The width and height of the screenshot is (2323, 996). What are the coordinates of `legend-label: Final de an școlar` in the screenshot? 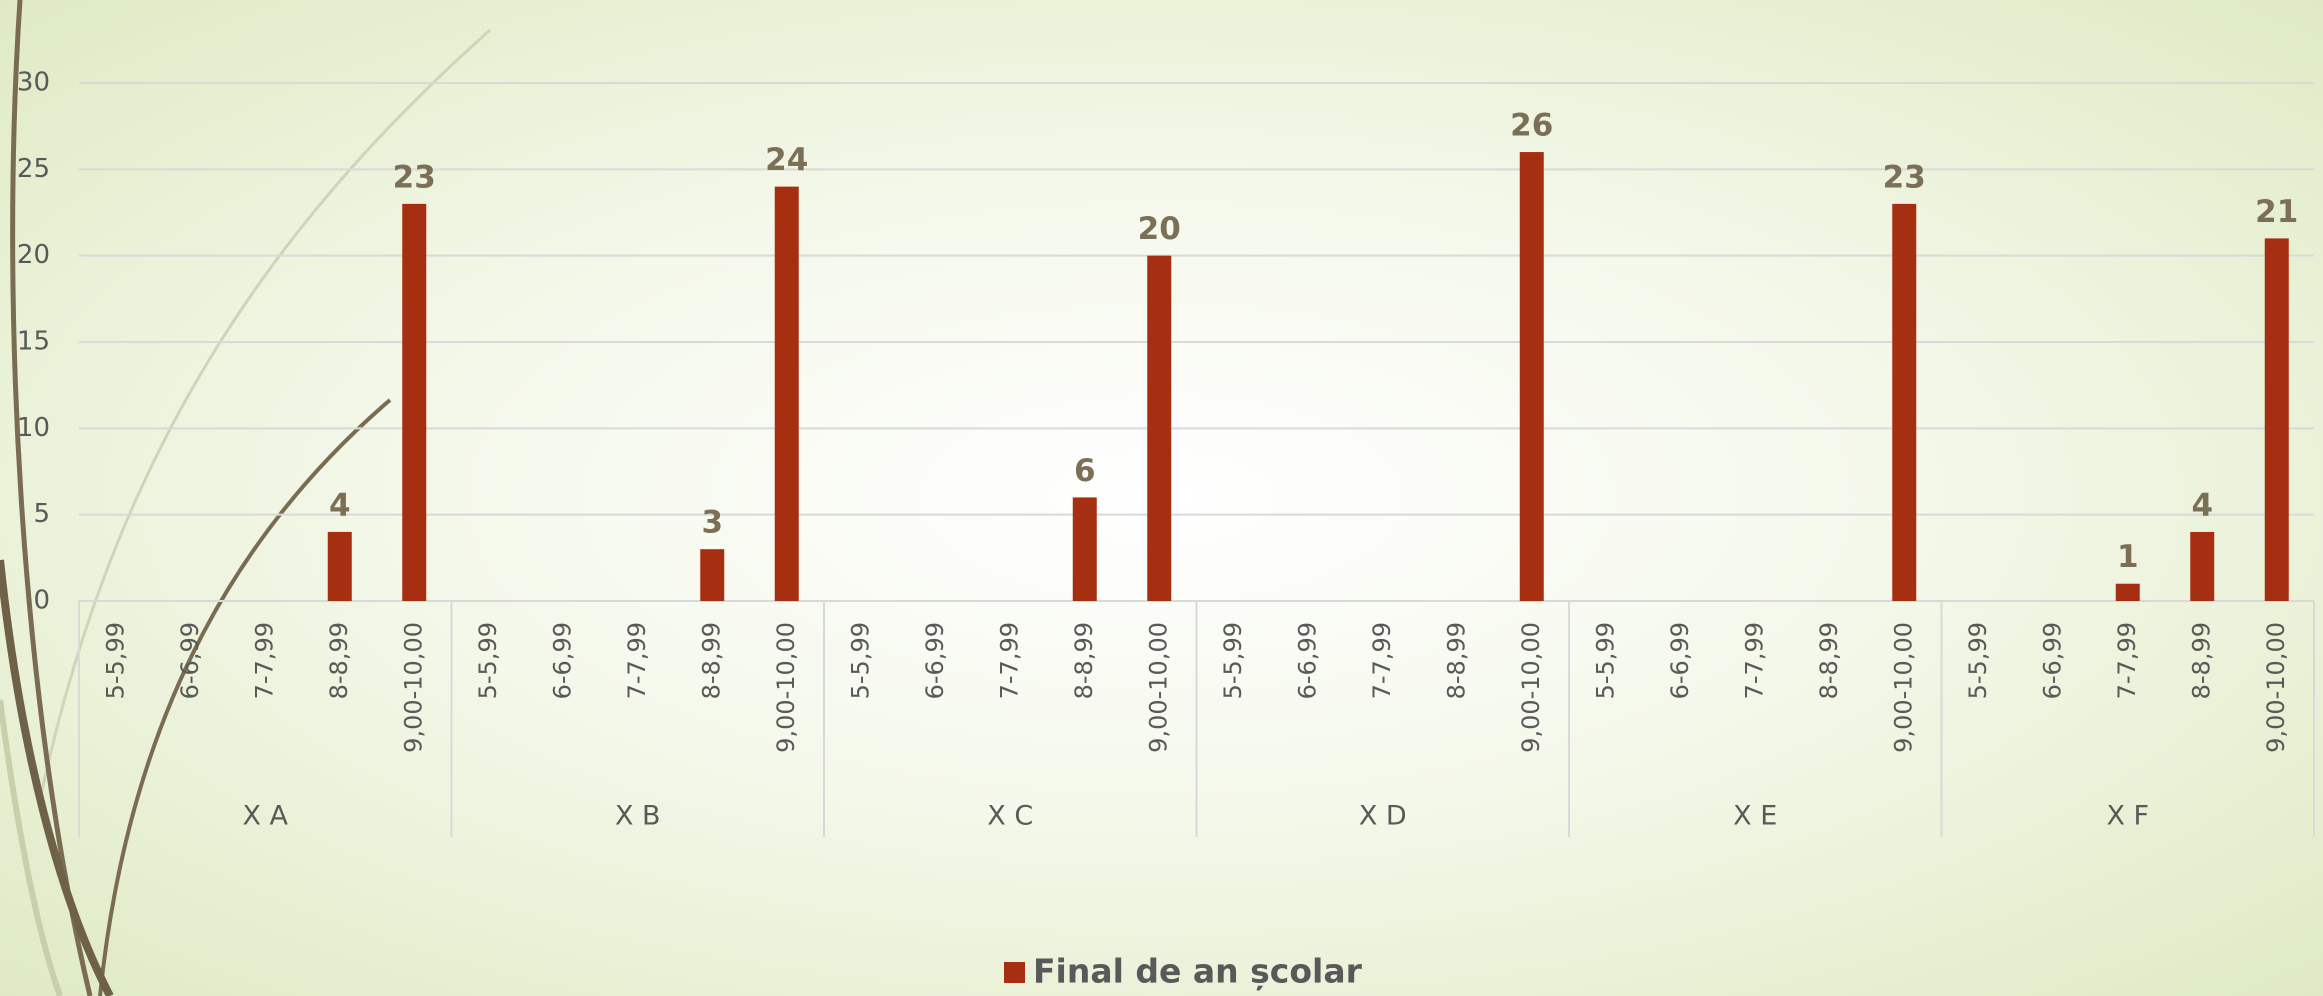 It's located at (1198, 971).